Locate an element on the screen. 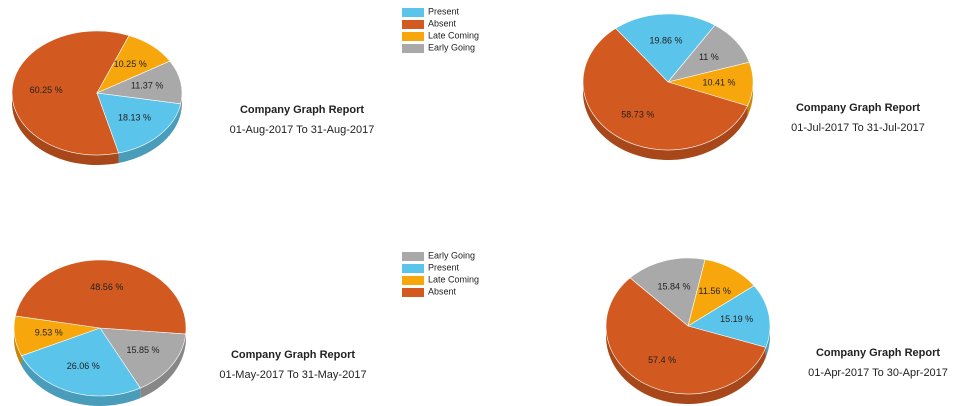 The image size is (954, 406). report-date-range: 01-Apr-2017 To 30-Apr-2017 is located at coordinates (878, 373).